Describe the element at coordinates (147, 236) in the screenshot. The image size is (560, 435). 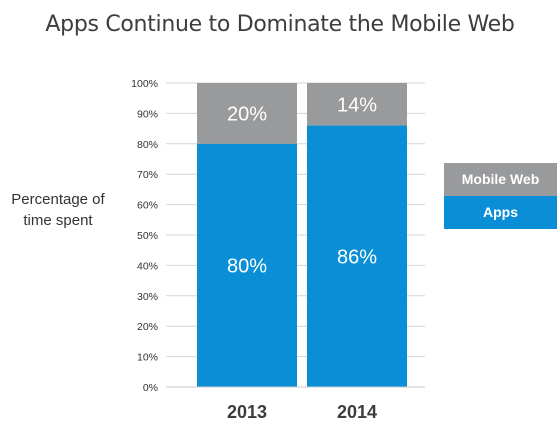
I see `y-tick-label: 50%` at that location.